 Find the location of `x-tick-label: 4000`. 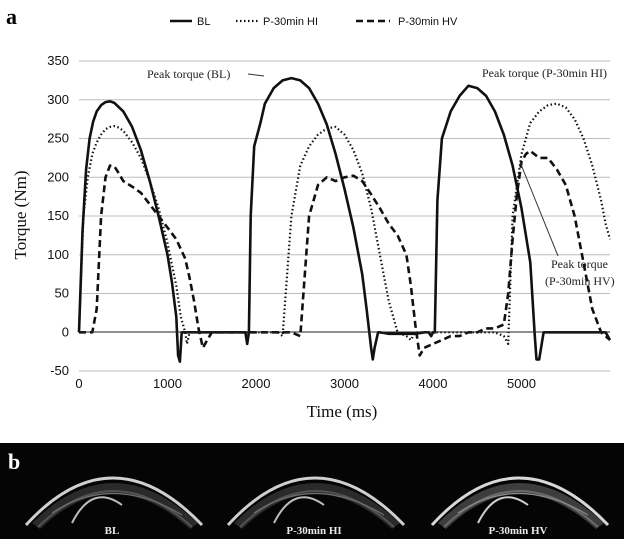

x-tick-label: 4000 is located at coordinates (433, 383).